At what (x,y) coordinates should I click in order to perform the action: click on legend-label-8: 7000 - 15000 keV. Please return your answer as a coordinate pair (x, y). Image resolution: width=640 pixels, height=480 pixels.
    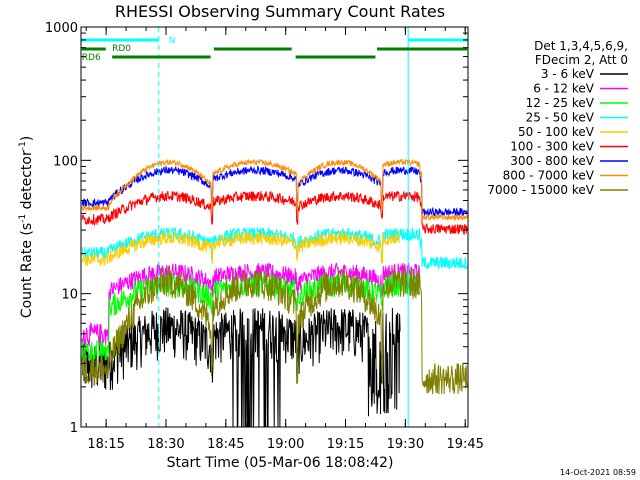
    Looking at the image, I should click on (540, 190).